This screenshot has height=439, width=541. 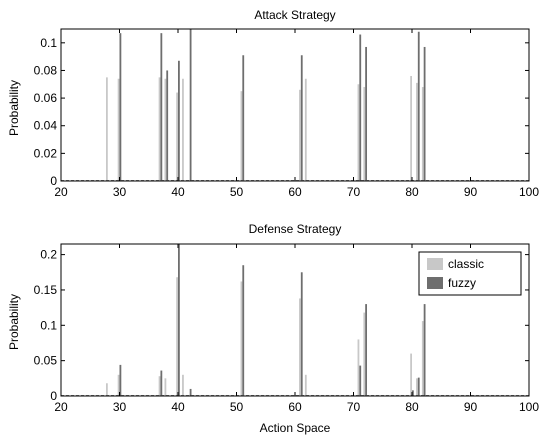 What do you see at coordinates (46, 98) in the screenshot?
I see `y-tick-label: 0.06` at bounding box center [46, 98].